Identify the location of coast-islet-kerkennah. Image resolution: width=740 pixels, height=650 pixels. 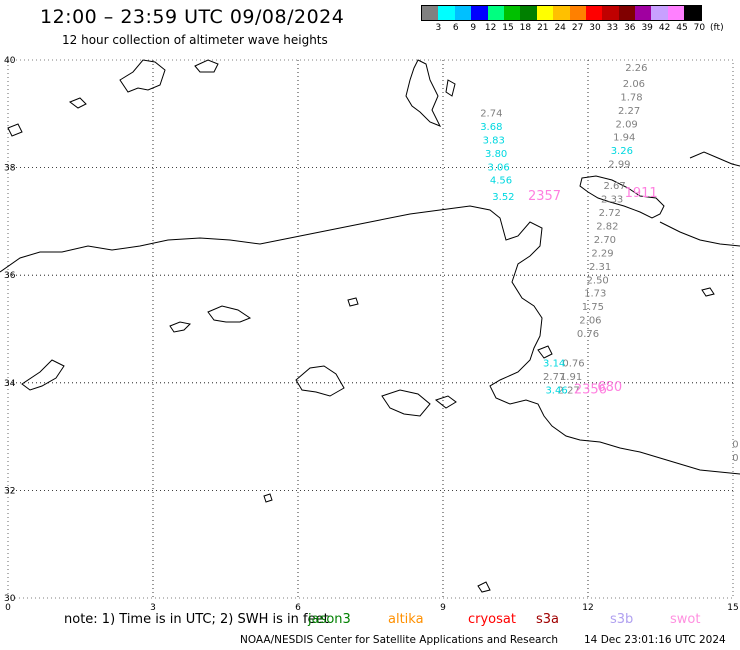
(545, 352).